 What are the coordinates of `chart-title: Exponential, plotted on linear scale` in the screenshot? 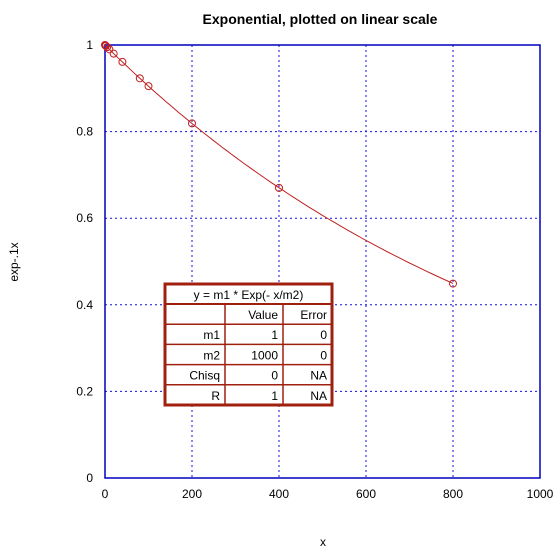 It's located at (320, 19).